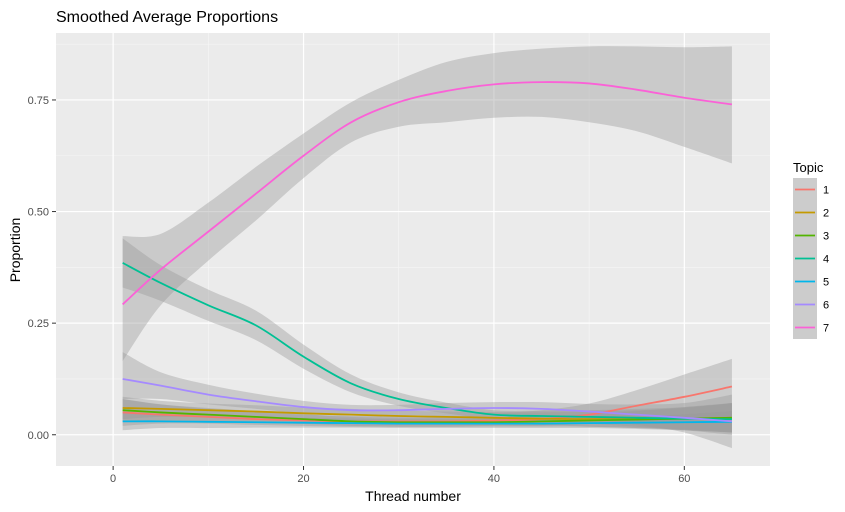  I want to click on legend-label-topic-7: 7, so click(826, 329).